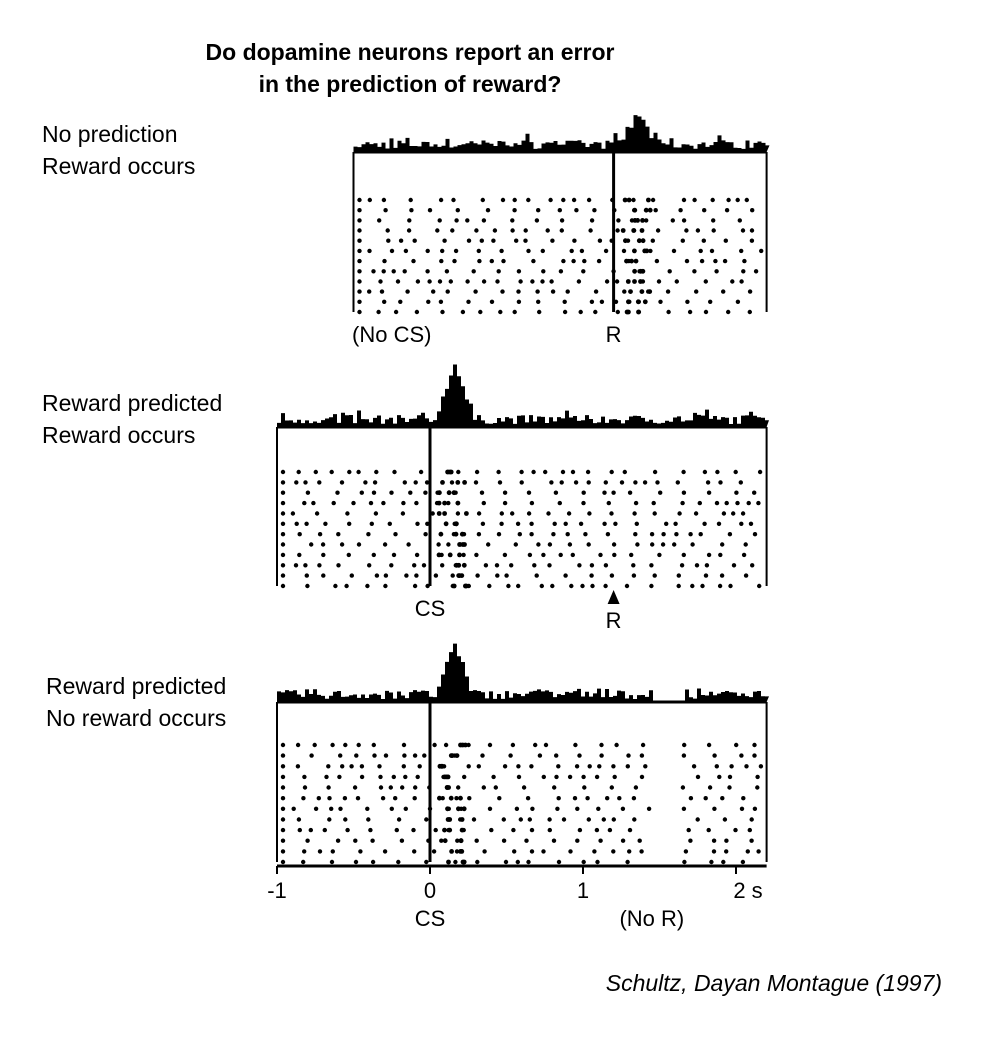 This screenshot has height=1044, width=992. What do you see at coordinates (523, 395) in the screenshot?
I see `panel-2-histogram-bars` at bounding box center [523, 395].